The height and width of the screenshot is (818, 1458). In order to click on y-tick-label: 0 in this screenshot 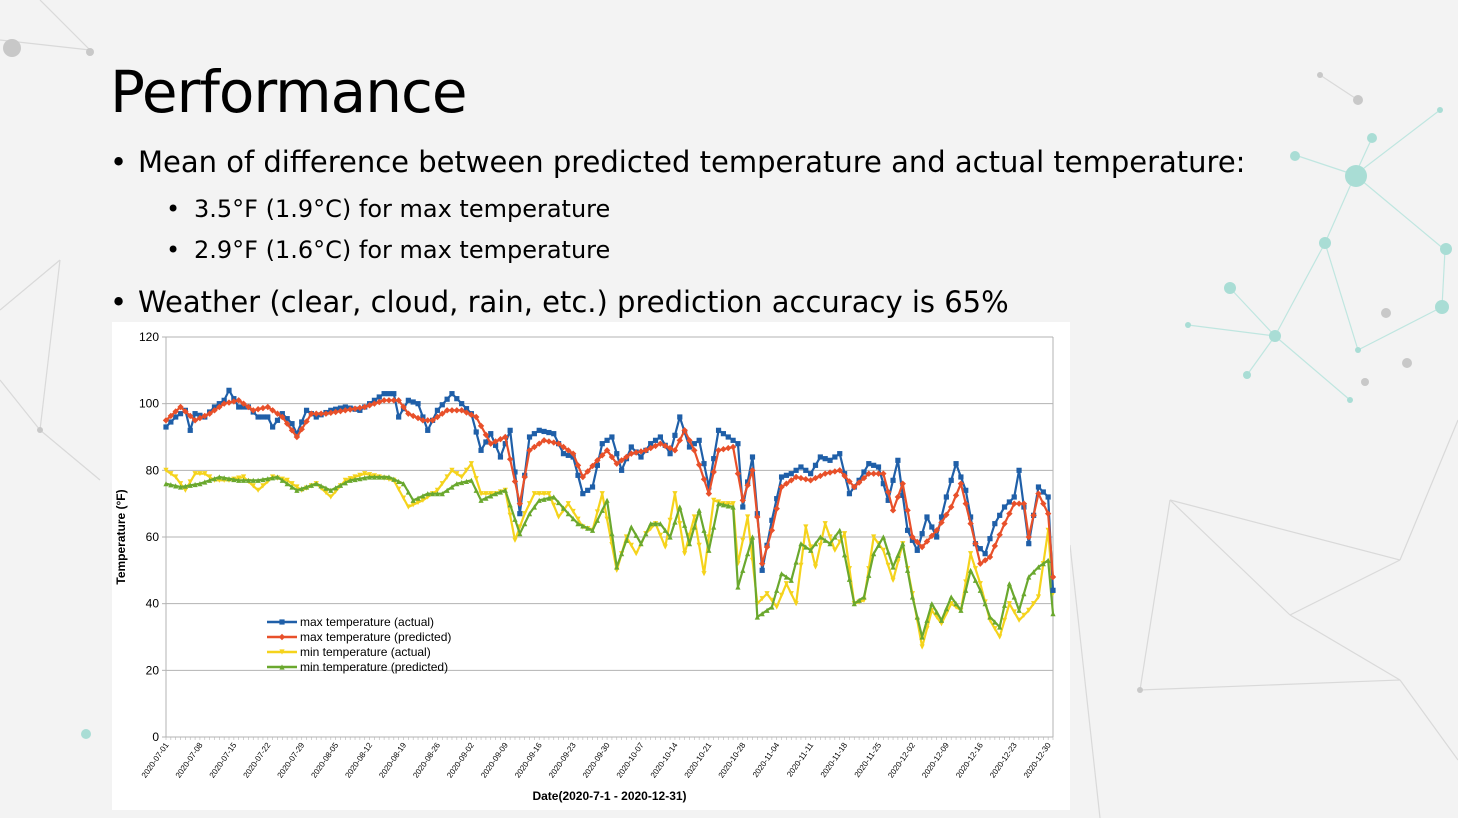, I will do `click(155, 737)`.